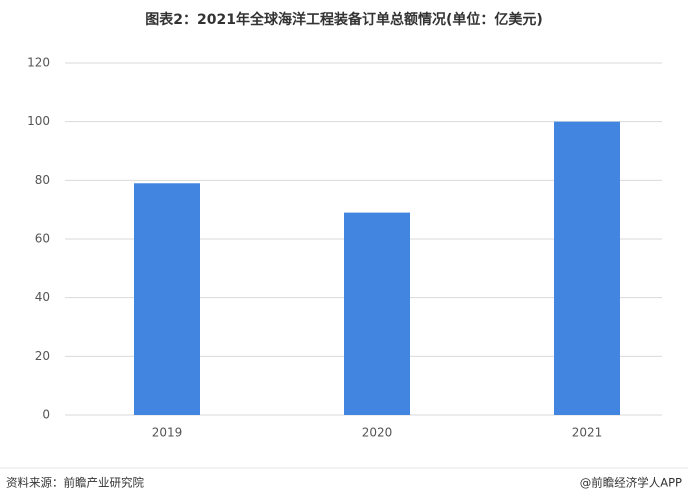 The image size is (688, 503). Describe the element at coordinates (587, 433) in the screenshot. I see `x-tick-label: 2021` at that location.